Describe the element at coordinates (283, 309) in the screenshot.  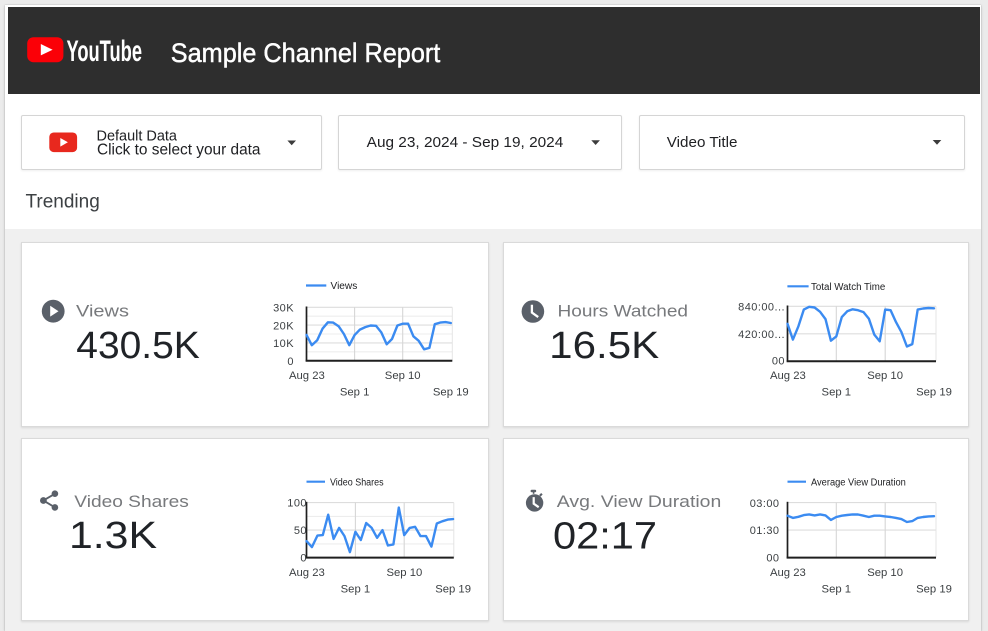
I see `svg-text: 30K` at that location.